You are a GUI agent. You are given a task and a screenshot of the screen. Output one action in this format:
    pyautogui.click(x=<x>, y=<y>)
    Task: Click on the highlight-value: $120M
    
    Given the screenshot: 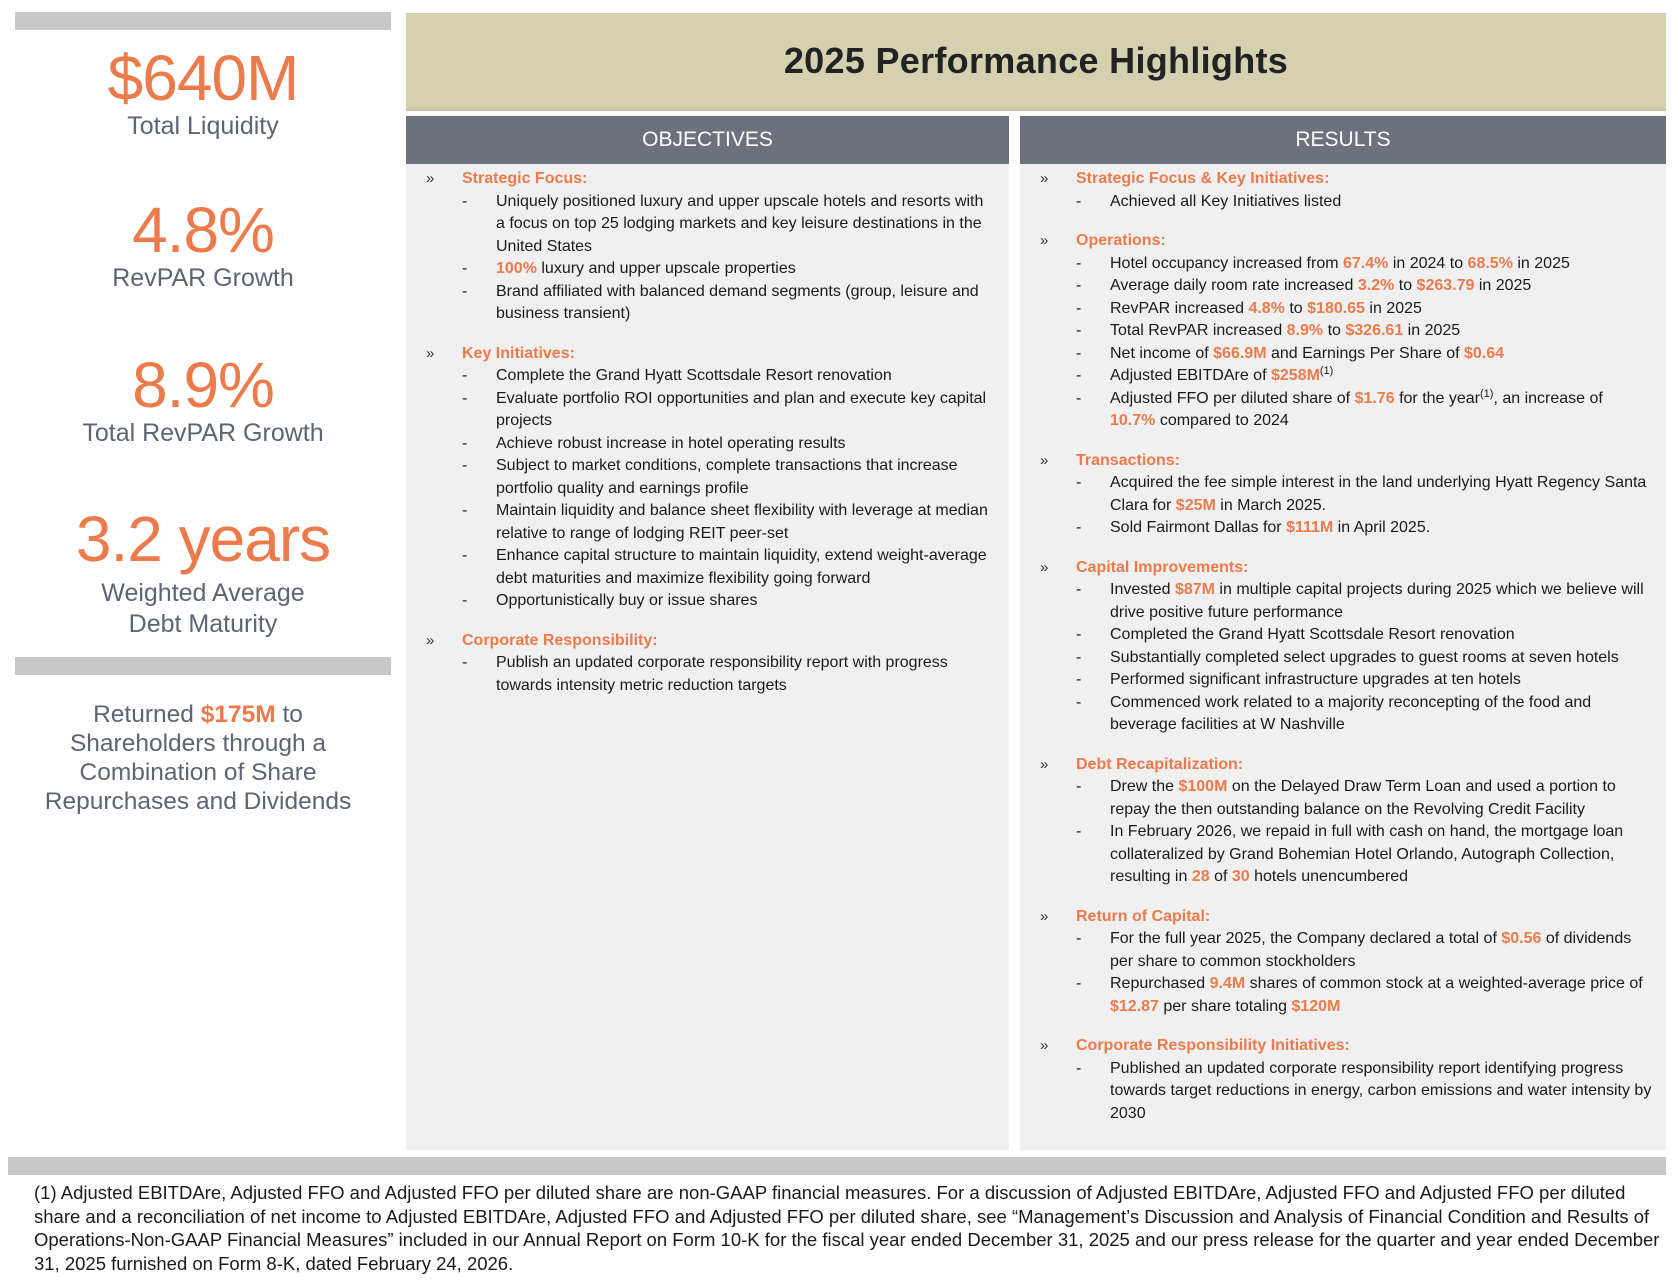 What is the action you would take?
    pyautogui.click(x=1316, y=1006)
    